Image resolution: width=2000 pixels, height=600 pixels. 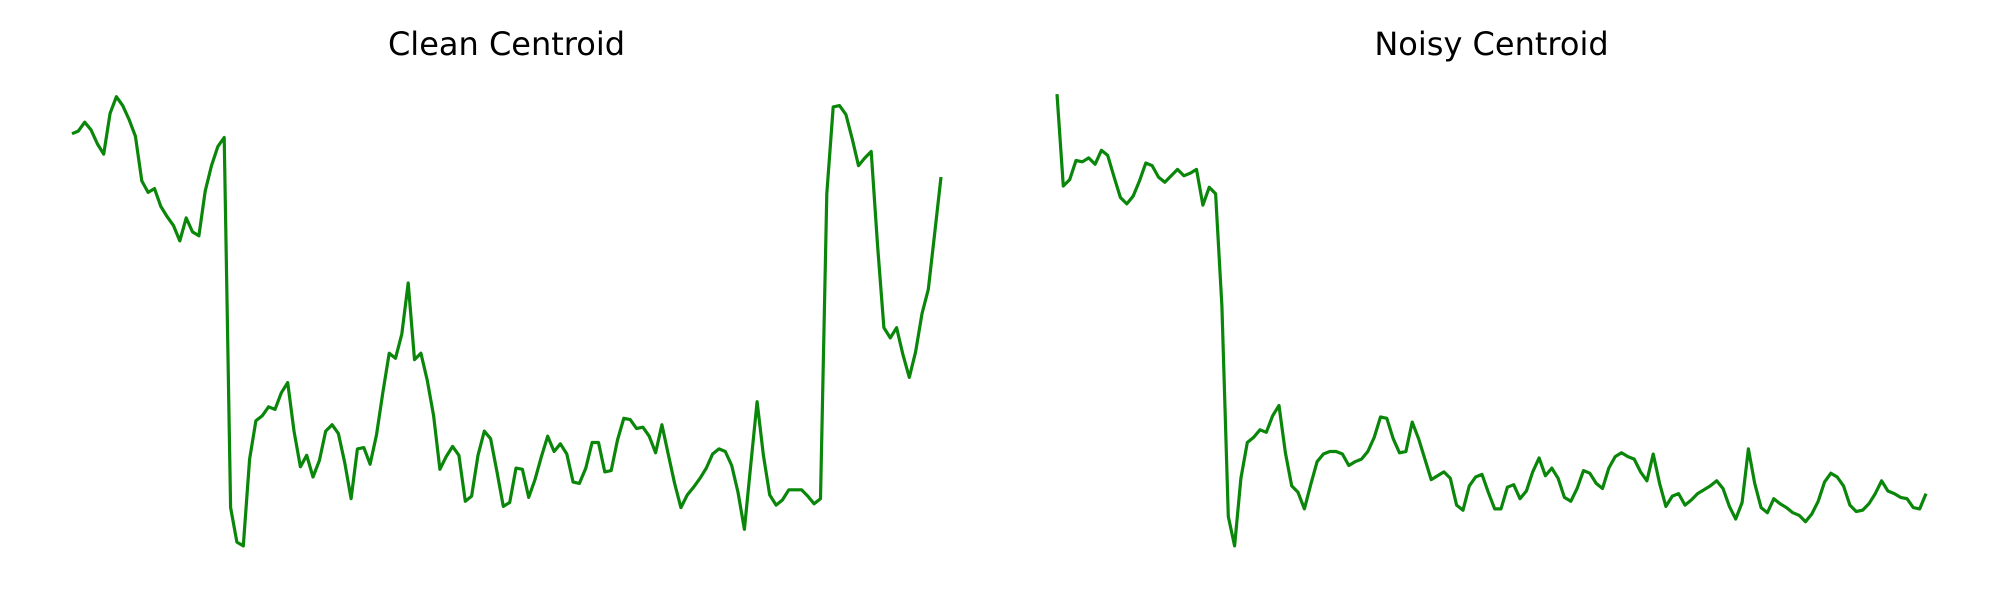 I want to click on chart-title: Clean Centroid, so click(x=506, y=44).